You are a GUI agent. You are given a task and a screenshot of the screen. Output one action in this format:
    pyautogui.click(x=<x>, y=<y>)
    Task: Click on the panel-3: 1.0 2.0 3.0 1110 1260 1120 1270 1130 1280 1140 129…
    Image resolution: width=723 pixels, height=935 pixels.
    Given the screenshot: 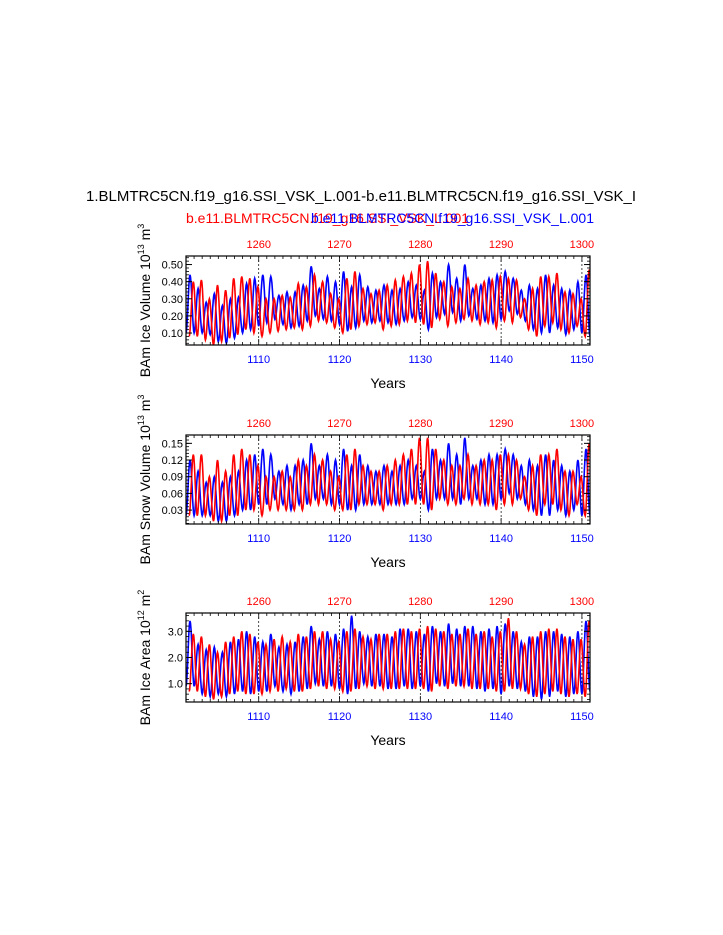 What is the action you would take?
    pyautogui.click(x=365, y=669)
    